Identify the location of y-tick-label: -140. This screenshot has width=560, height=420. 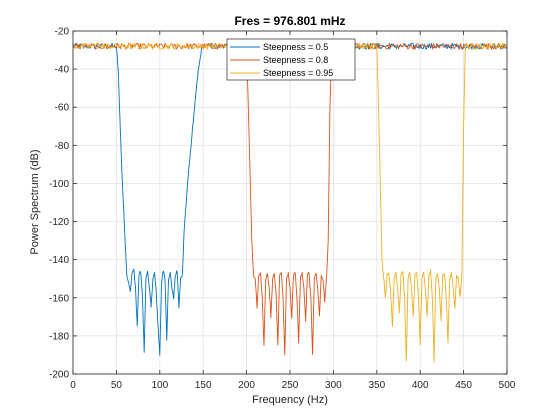
(59, 260).